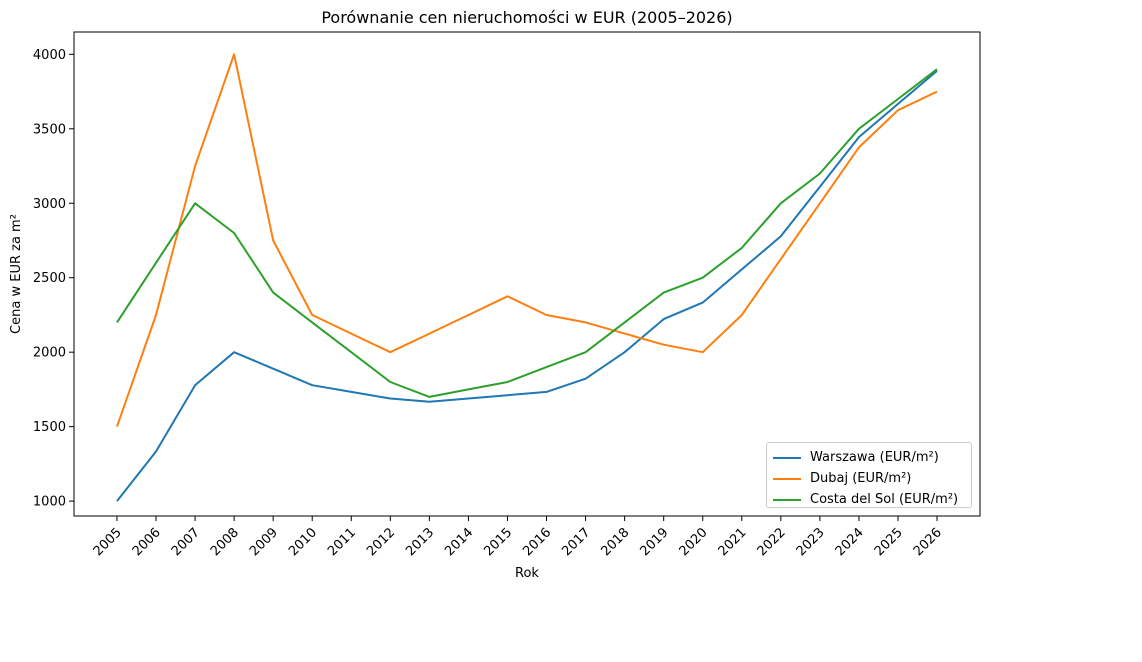  What do you see at coordinates (49, 278) in the screenshot?
I see `y-tick-label: 2500` at bounding box center [49, 278].